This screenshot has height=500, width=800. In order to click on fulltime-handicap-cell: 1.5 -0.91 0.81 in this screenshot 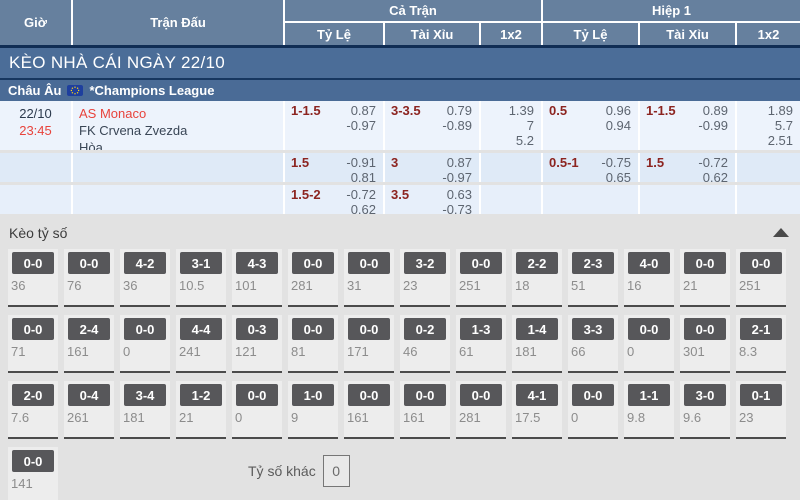, I will do `click(334, 167)`.